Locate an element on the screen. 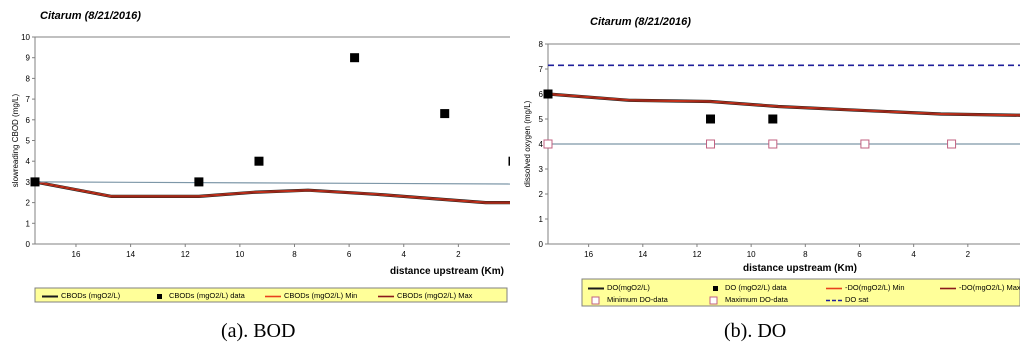 The width and height of the screenshot is (1020, 359). bod-y-tick-label: 9 is located at coordinates (28, 58).